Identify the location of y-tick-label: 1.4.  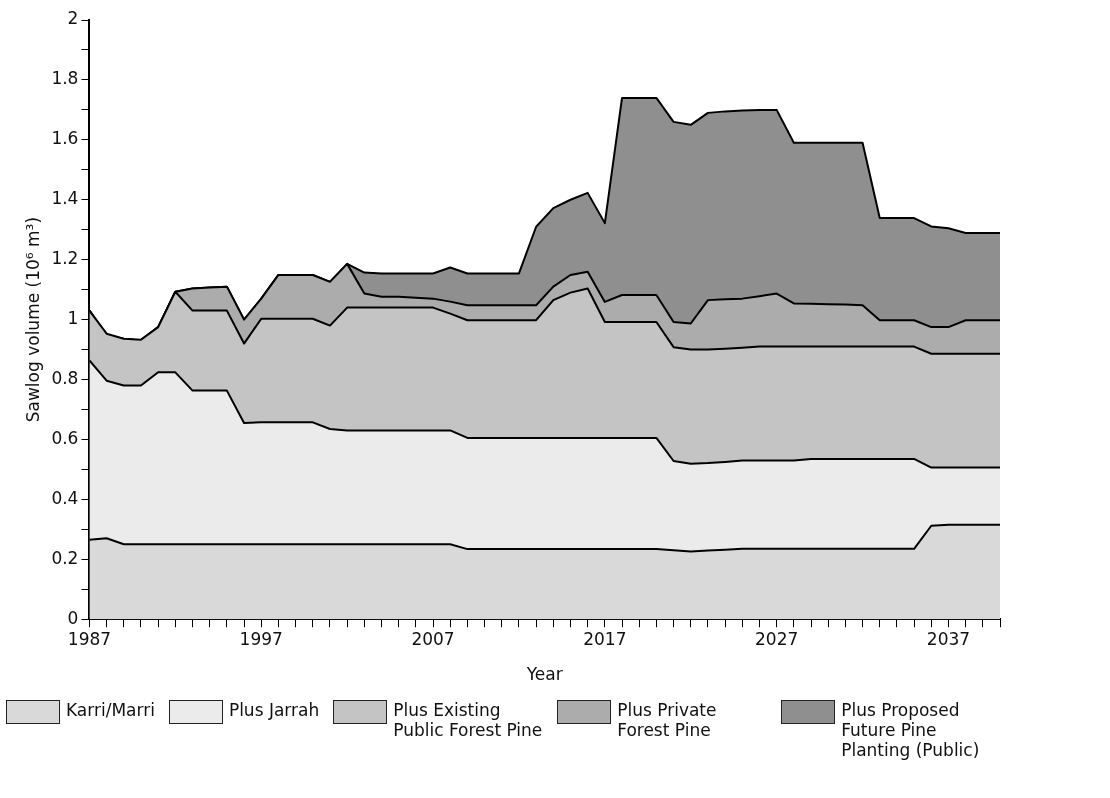
(65, 198).